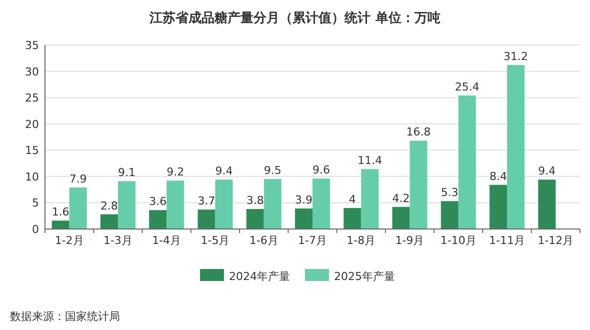 This screenshot has width=590, height=330. I want to click on data-label: 3.7, so click(207, 201).